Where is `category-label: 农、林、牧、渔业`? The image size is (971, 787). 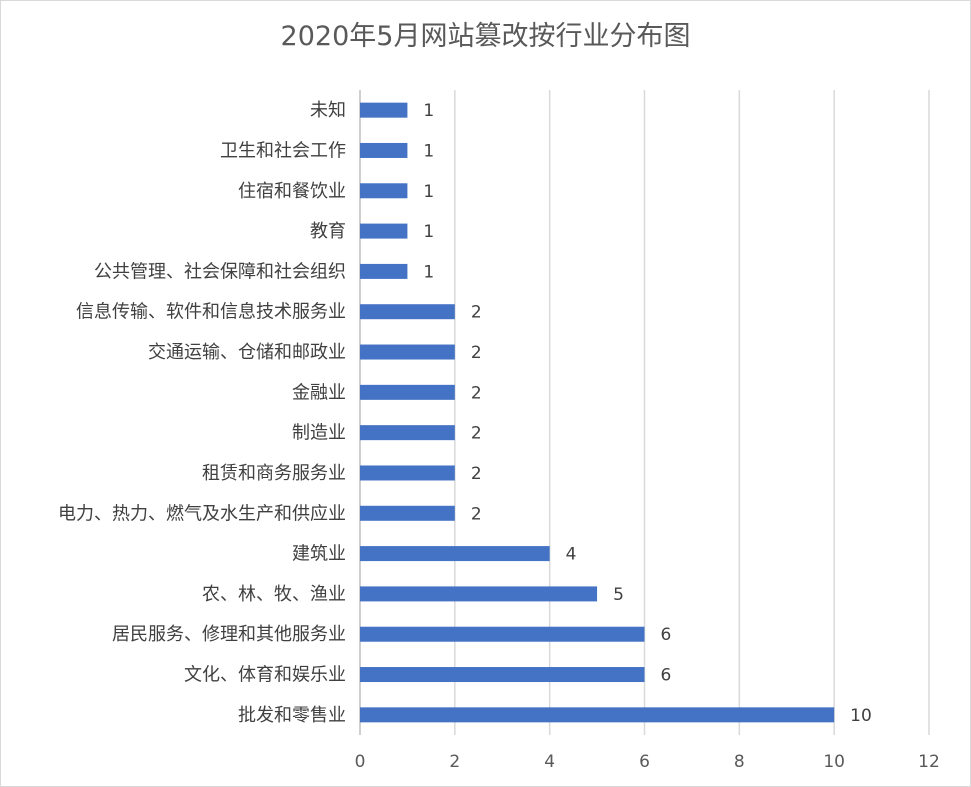 category-label: 农、林、牧、渔业 is located at coordinates (274, 594).